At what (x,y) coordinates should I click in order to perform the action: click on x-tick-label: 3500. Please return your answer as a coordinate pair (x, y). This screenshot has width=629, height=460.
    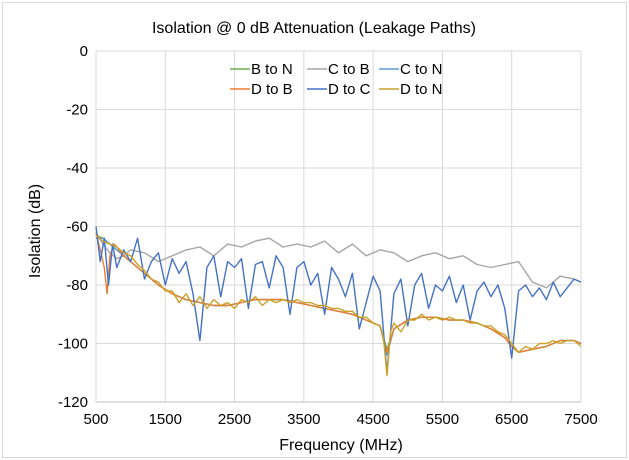
    Looking at the image, I should click on (303, 419).